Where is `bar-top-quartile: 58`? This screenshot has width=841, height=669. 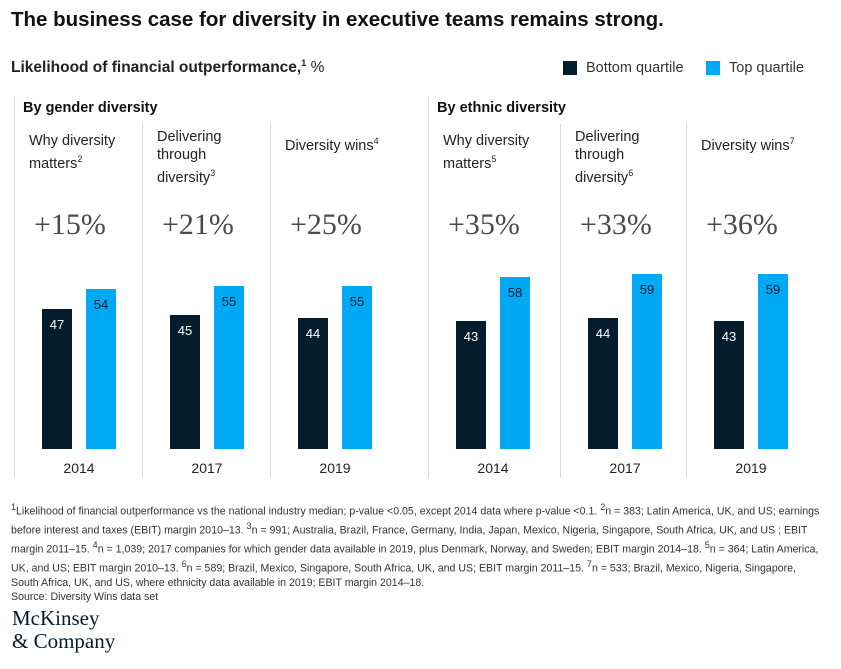 bar-top-quartile: 58 is located at coordinates (515, 362).